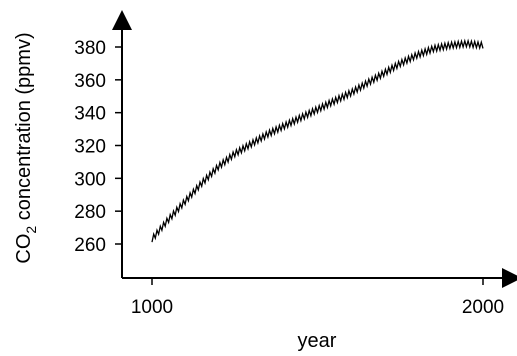  I want to click on y-axis-title-subscript: 2, so click(31, 230).